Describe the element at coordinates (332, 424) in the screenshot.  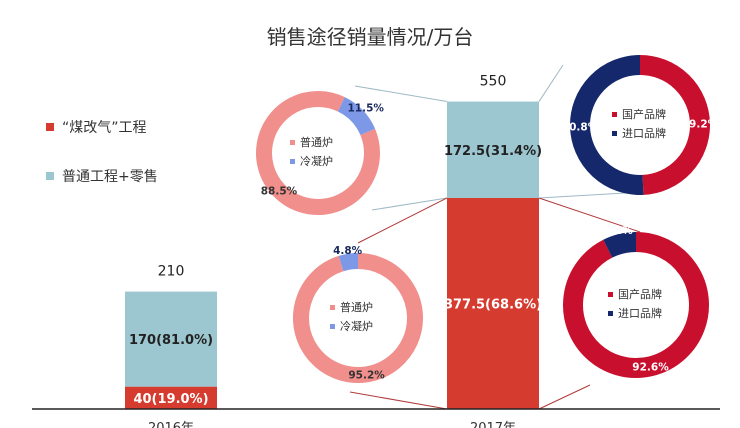
I see `x-axis-ticks: 2016年 2017年` at that location.